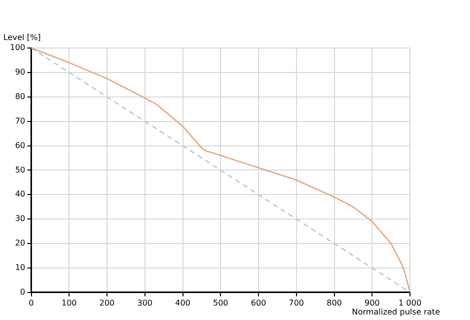 Image resolution: width=470 pixels, height=320 pixels. Describe the element at coordinates (258, 303) in the screenshot. I see `x-tick-label: 600` at that location.